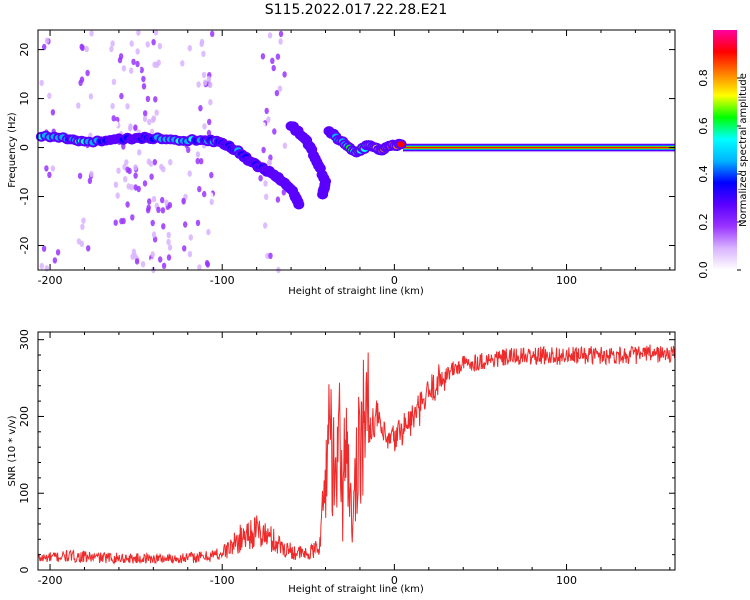 This screenshot has height=600, width=750. What do you see at coordinates (222, 280) in the screenshot?
I see `spectrogram-xtick-label: -100` at bounding box center [222, 280].